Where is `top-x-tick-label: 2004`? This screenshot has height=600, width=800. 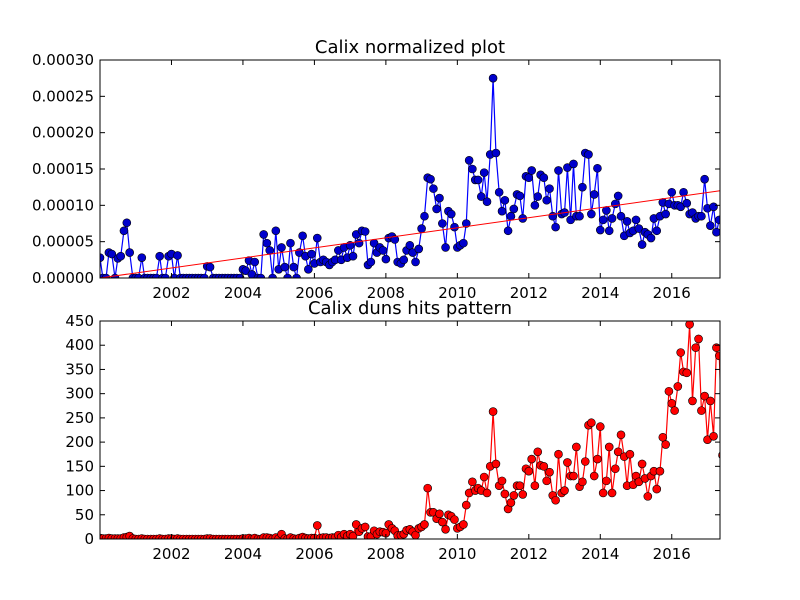 top-x-tick-label: 2004 is located at coordinates (243, 293).